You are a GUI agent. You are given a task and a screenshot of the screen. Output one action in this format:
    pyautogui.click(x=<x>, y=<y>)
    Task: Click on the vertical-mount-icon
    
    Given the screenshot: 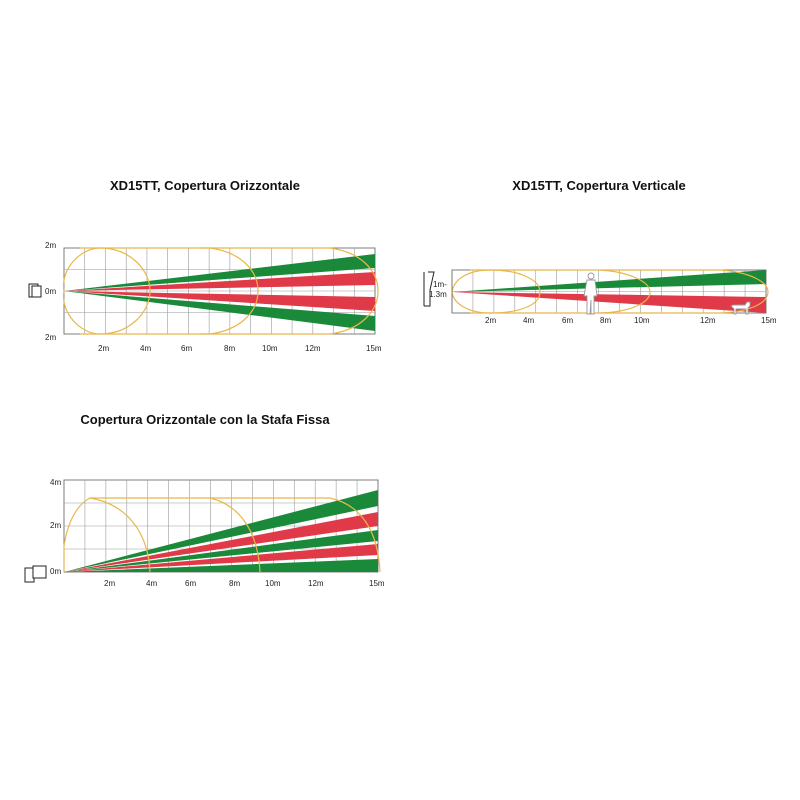 What is the action you would take?
    pyautogui.click(x=438, y=292)
    